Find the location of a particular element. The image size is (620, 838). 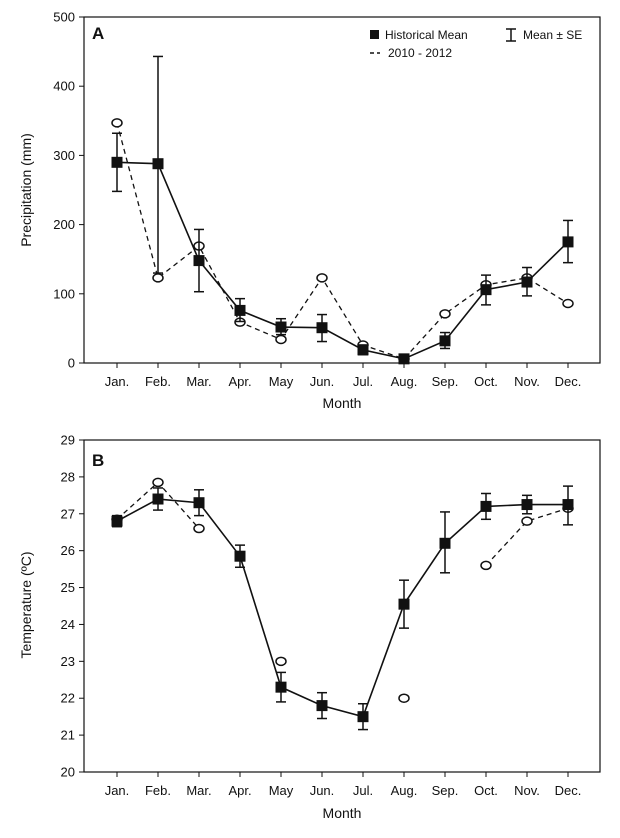

panelb-x-tick-label: Aug. is located at coordinates (404, 790).